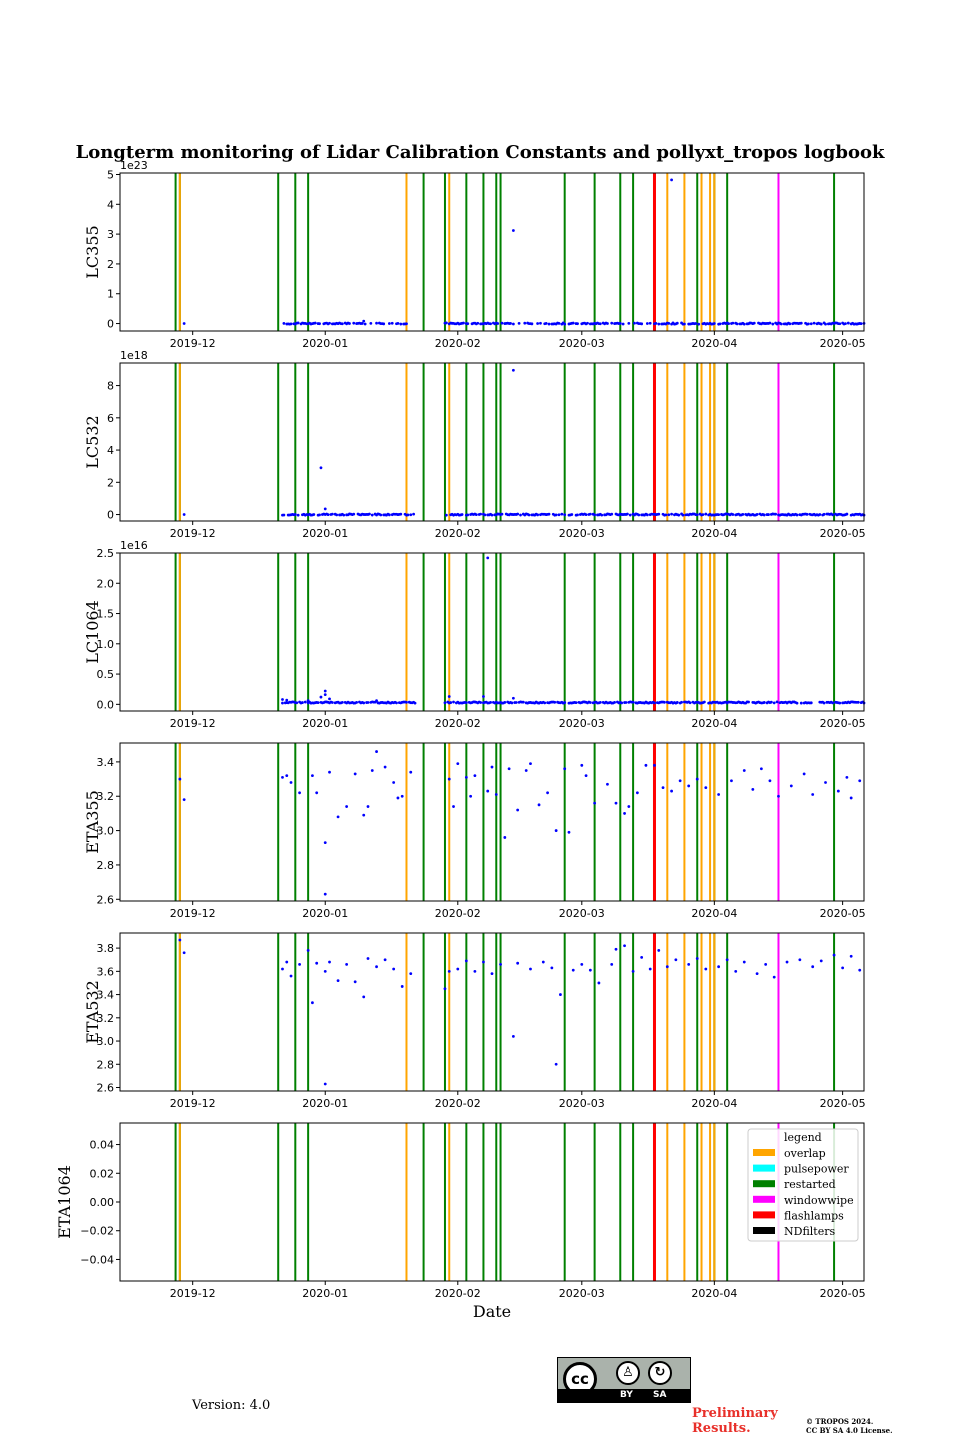  I want to click on y-axis-label: LC532, so click(92, 441).